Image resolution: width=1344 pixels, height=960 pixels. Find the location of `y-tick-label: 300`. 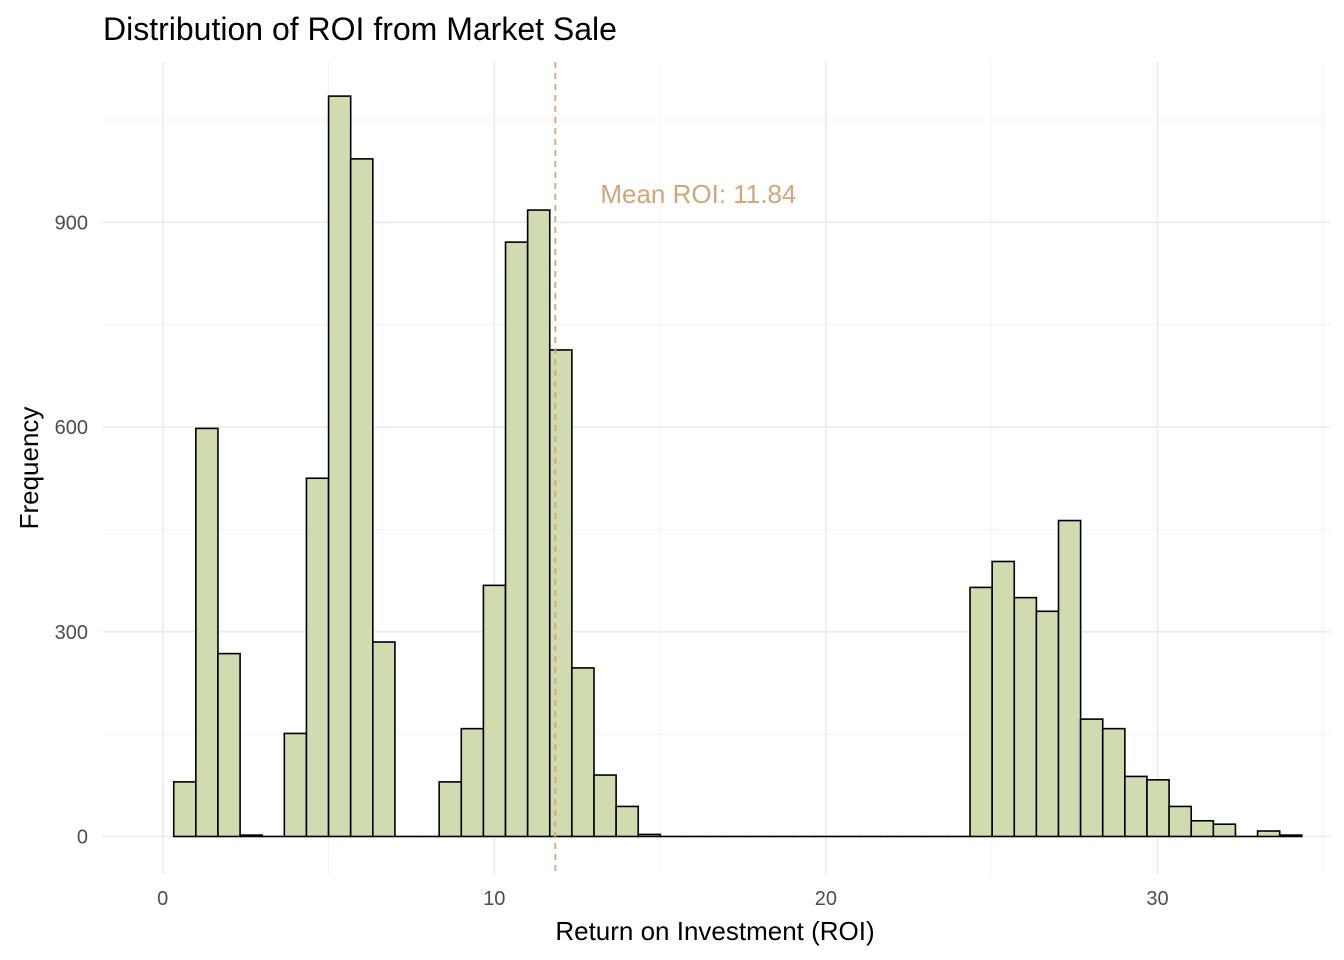

y-tick-label: 300 is located at coordinates (71, 633).